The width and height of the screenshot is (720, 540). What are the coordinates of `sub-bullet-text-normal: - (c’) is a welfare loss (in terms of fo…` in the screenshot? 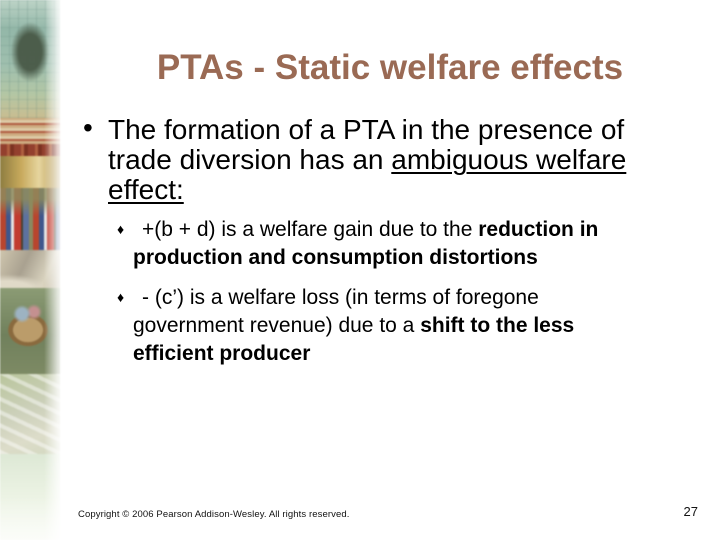 It's located at (336, 311).